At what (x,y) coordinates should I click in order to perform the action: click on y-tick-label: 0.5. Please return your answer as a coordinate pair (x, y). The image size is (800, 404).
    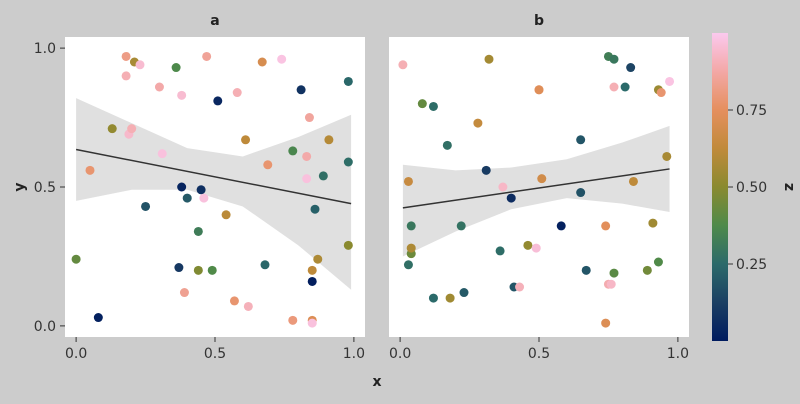
    Looking at the image, I should click on (45, 188).